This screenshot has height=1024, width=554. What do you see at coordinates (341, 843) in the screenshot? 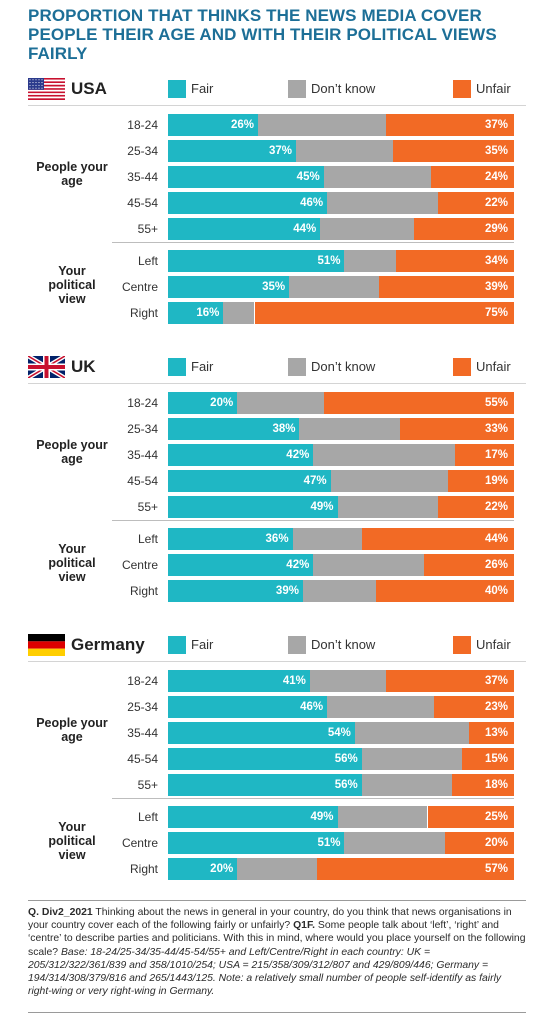
I see `stacked-bar: 51% 20%` at bounding box center [341, 843].